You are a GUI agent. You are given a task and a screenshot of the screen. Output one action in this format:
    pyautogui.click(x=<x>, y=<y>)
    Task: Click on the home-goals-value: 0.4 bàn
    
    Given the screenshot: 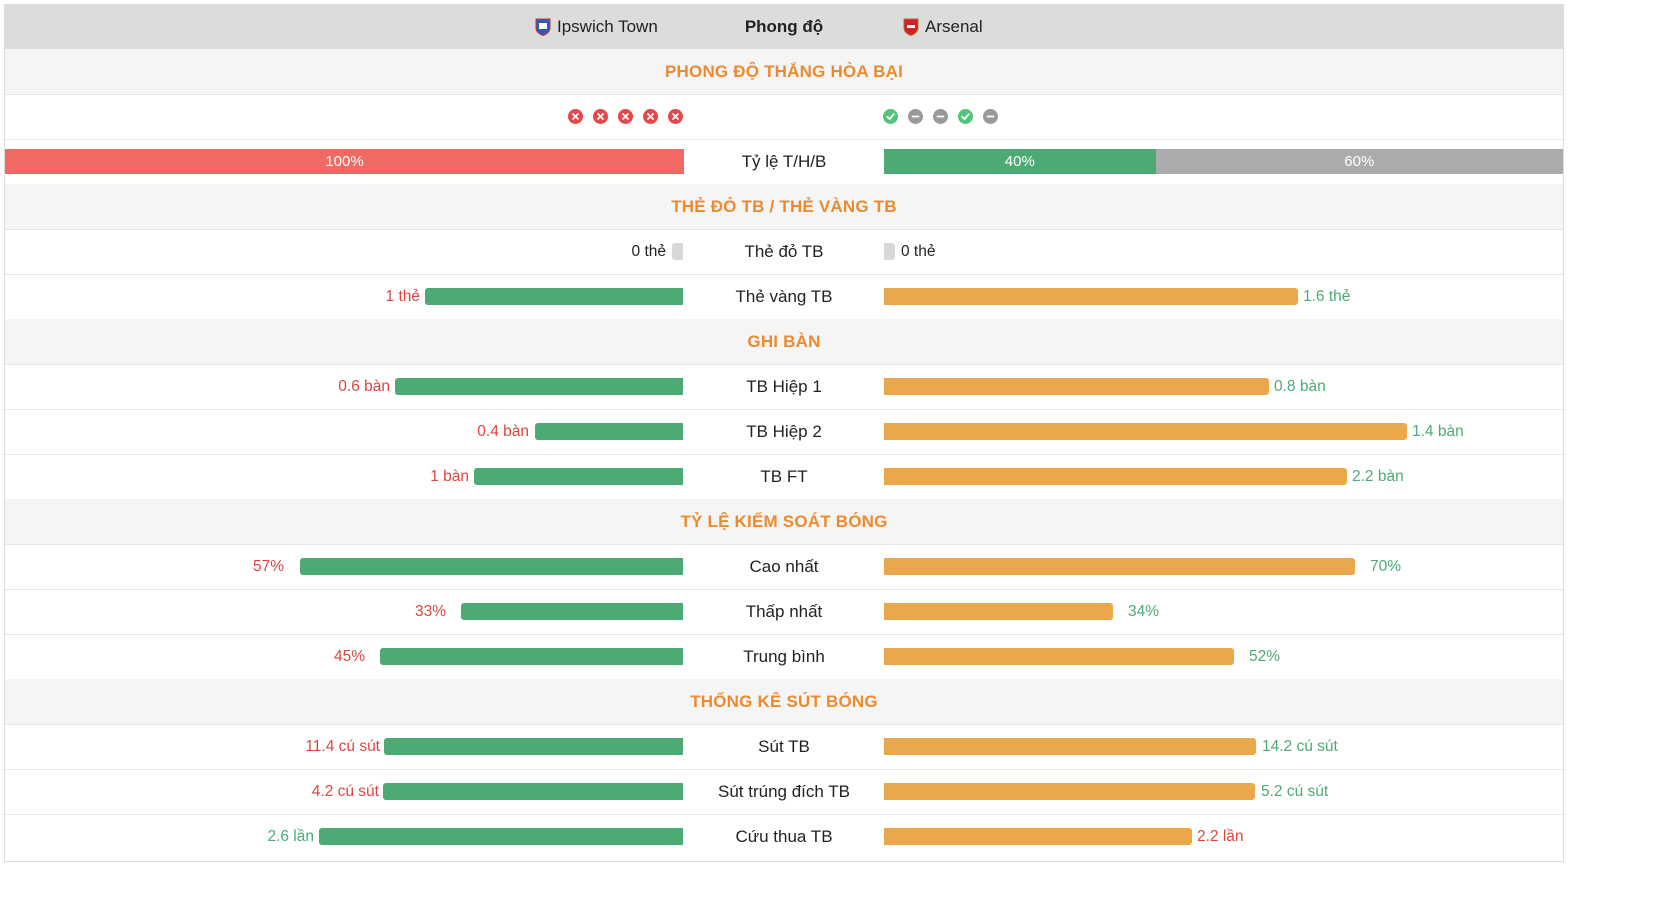 What is the action you would take?
    pyautogui.click(x=503, y=431)
    